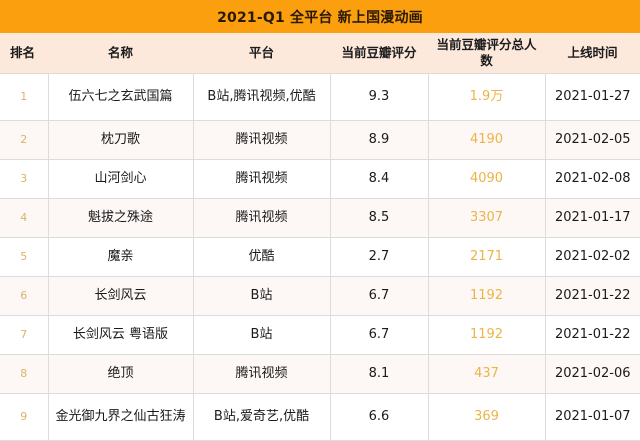 This screenshot has width=640, height=441. What do you see at coordinates (24, 217) in the screenshot?
I see `rank-cell: 4` at bounding box center [24, 217].